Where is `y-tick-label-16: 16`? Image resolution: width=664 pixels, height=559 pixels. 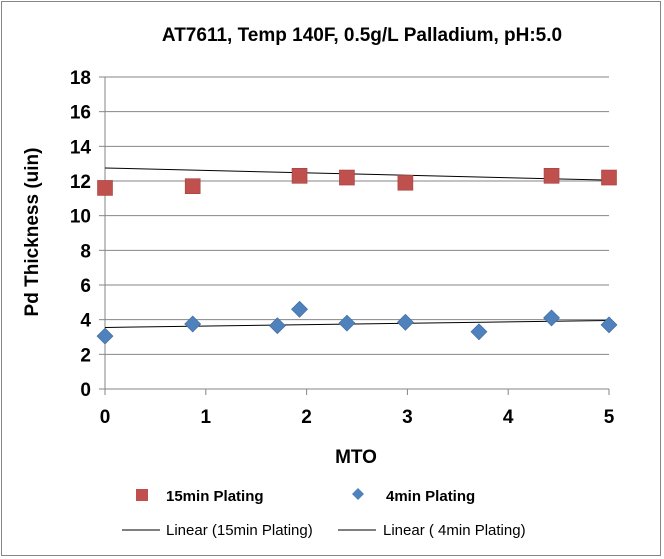
y-tick-label-16: 16 is located at coordinates (80, 113).